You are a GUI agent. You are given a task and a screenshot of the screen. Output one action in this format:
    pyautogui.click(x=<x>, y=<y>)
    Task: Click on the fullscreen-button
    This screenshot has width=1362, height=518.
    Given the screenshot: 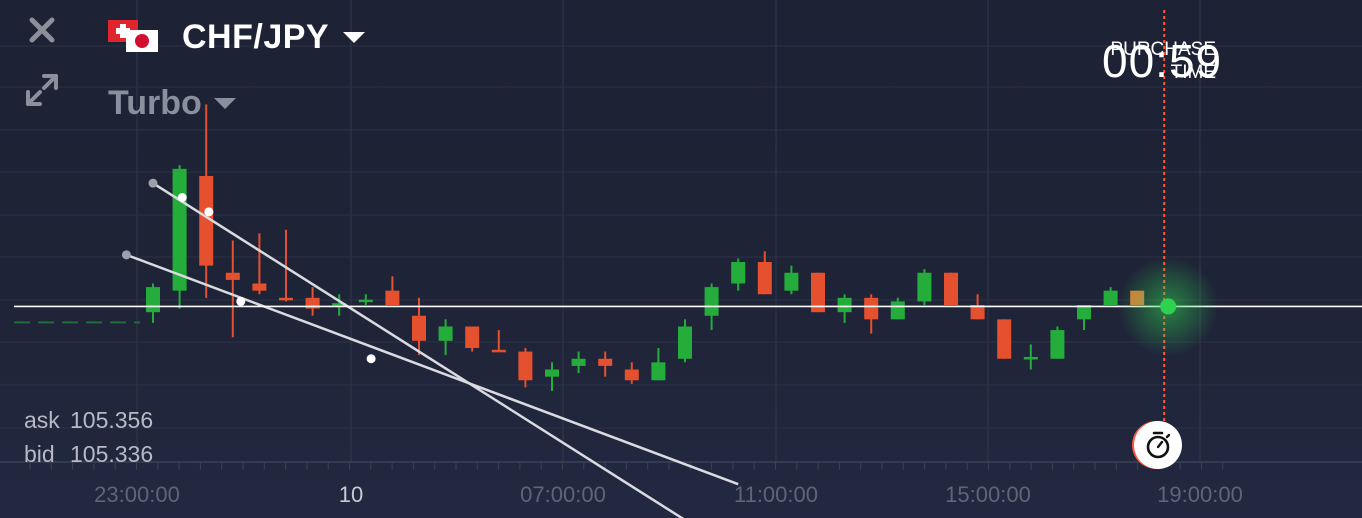 What is the action you would take?
    pyautogui.click(x=42, y=90)
    